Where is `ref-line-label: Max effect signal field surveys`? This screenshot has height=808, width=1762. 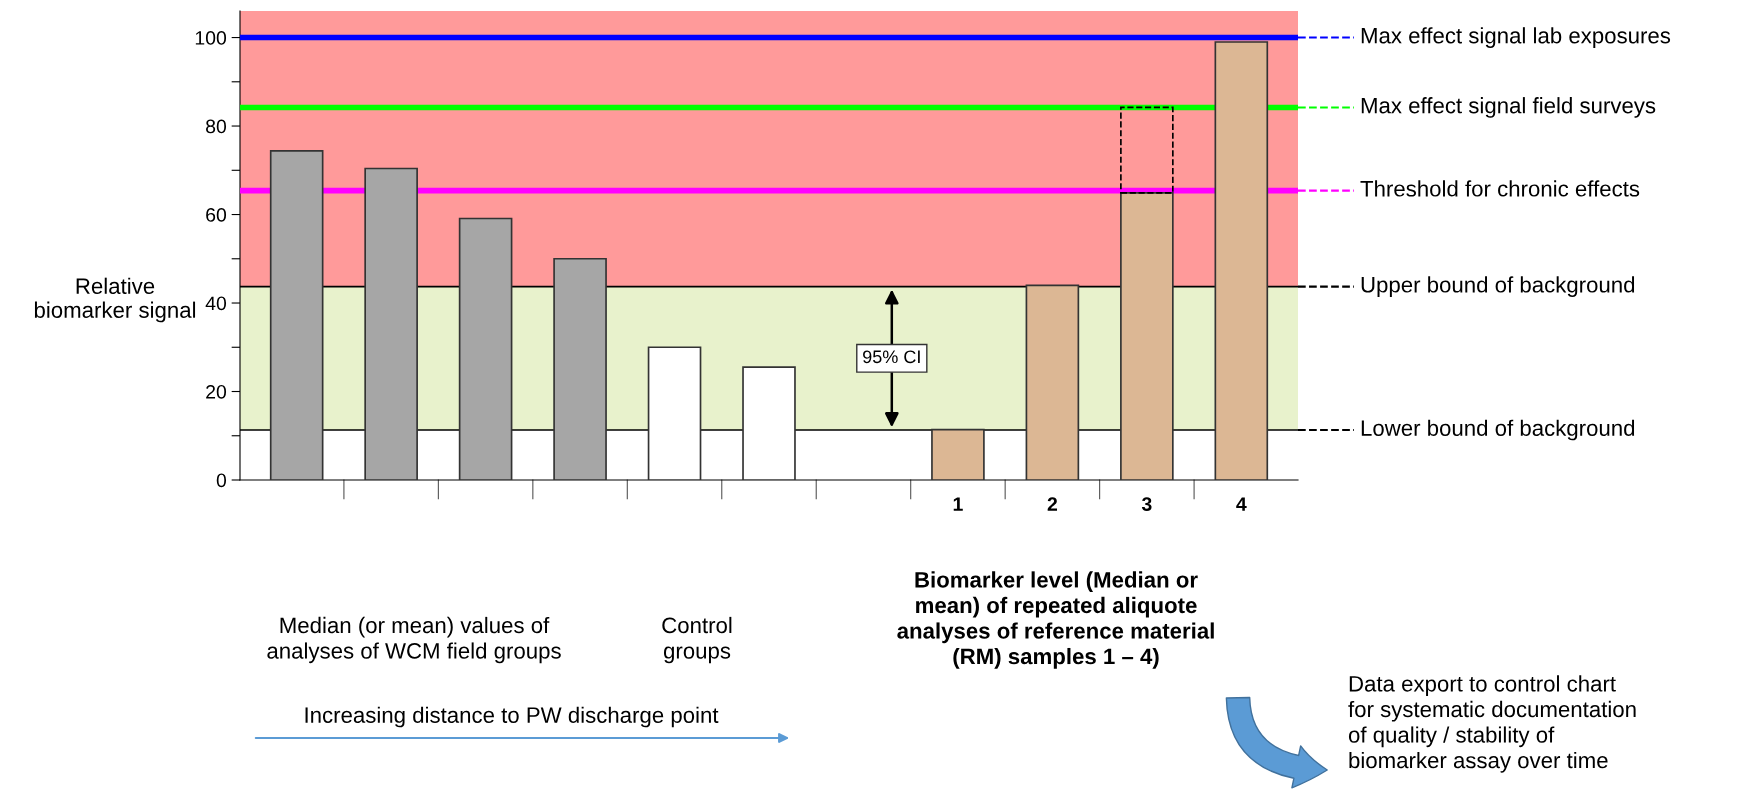 ref-line-label: Max effect signal field surveys is located at coordinates (1508, 107).